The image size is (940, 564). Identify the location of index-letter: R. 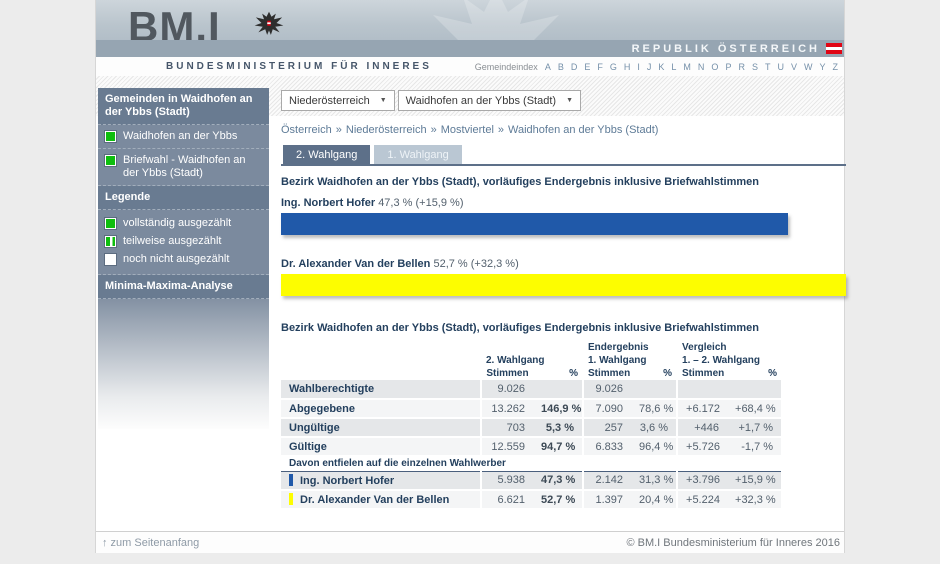
(741, 66).